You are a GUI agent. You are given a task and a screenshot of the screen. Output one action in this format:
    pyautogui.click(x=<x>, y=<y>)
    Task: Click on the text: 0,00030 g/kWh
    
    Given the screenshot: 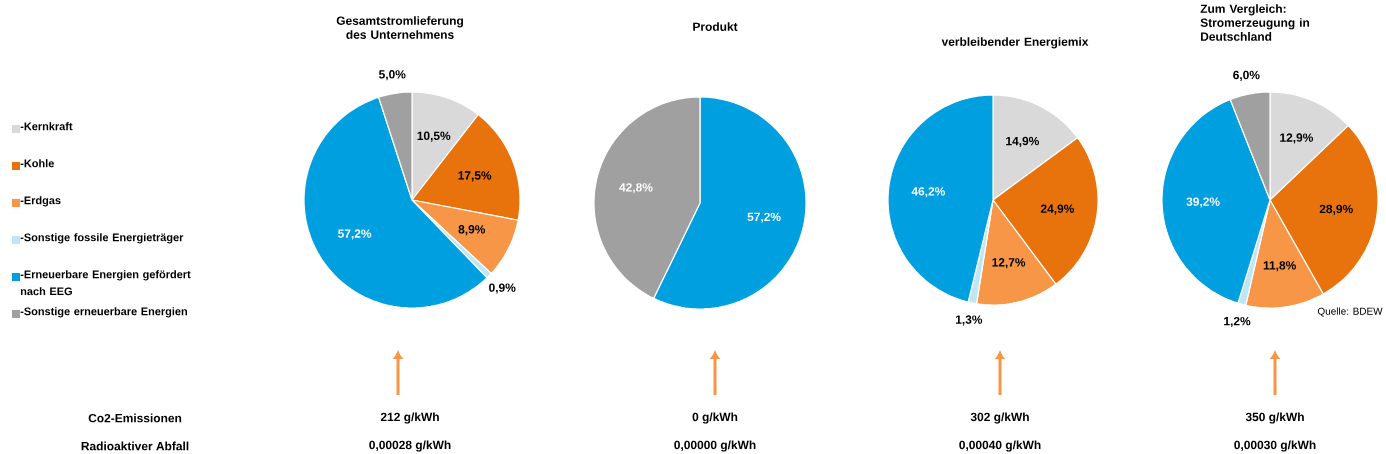 What is the action you would take?
    pyautogui.click(x=1275, y=446)
    